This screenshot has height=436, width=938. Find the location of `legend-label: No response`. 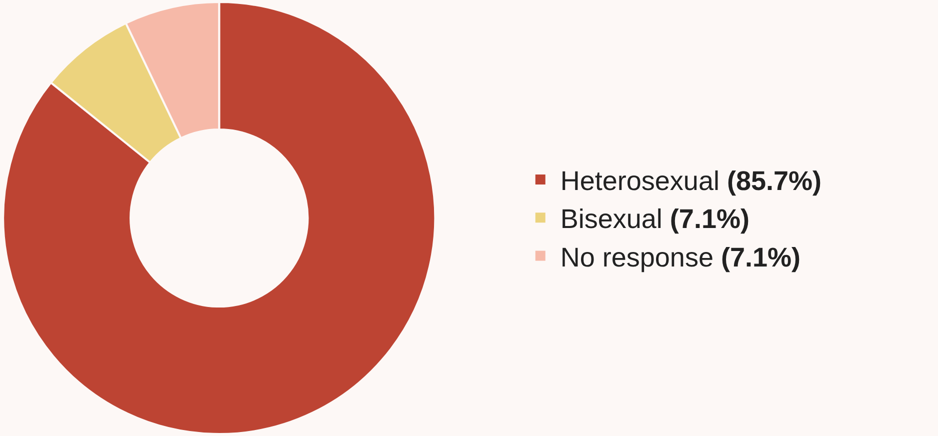

legend-label: No response is located at coordinates (637, 257).